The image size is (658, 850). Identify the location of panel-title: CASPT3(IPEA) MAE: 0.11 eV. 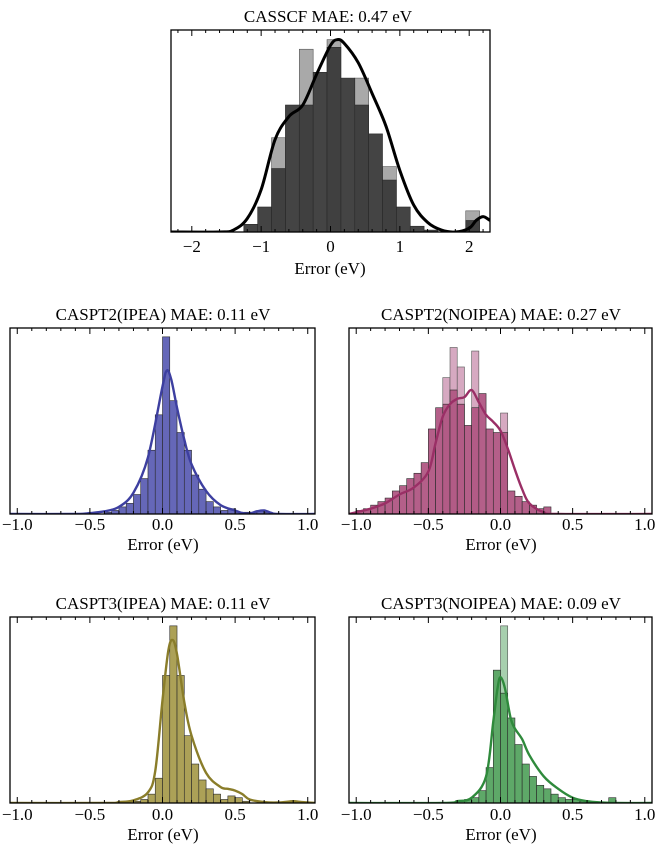
(163, 603).